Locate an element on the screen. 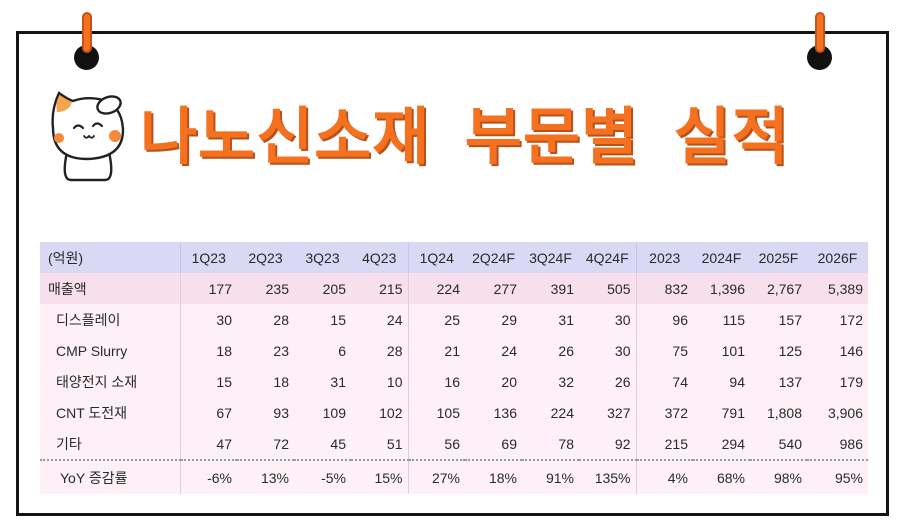  table-cell: 109 is located at coordinates (322, 412).